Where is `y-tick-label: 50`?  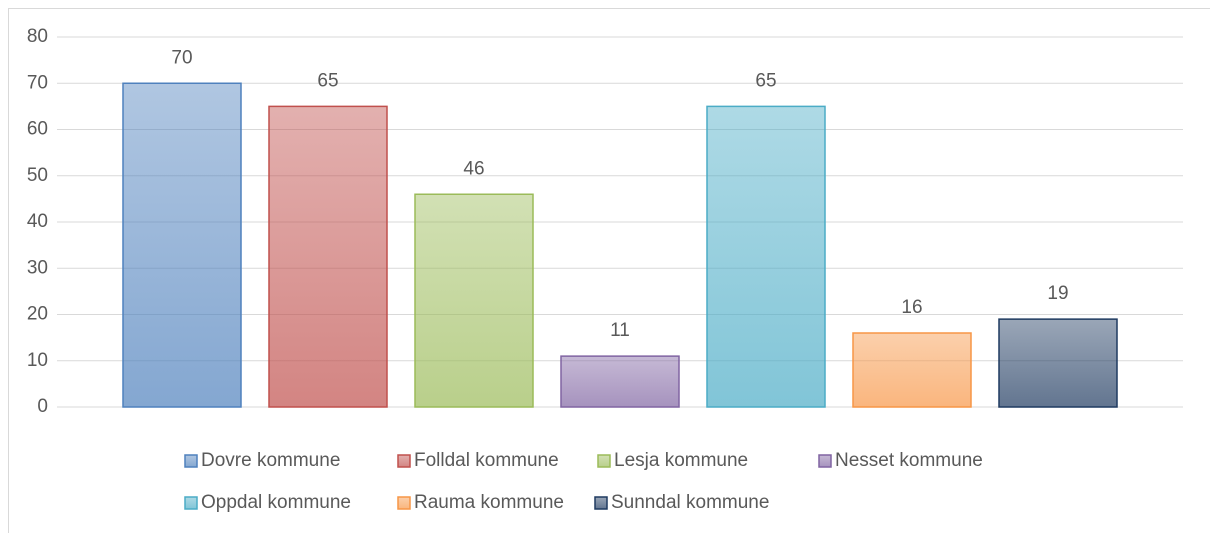
y-tick-label: 50 is located at coordinates (37, 175).